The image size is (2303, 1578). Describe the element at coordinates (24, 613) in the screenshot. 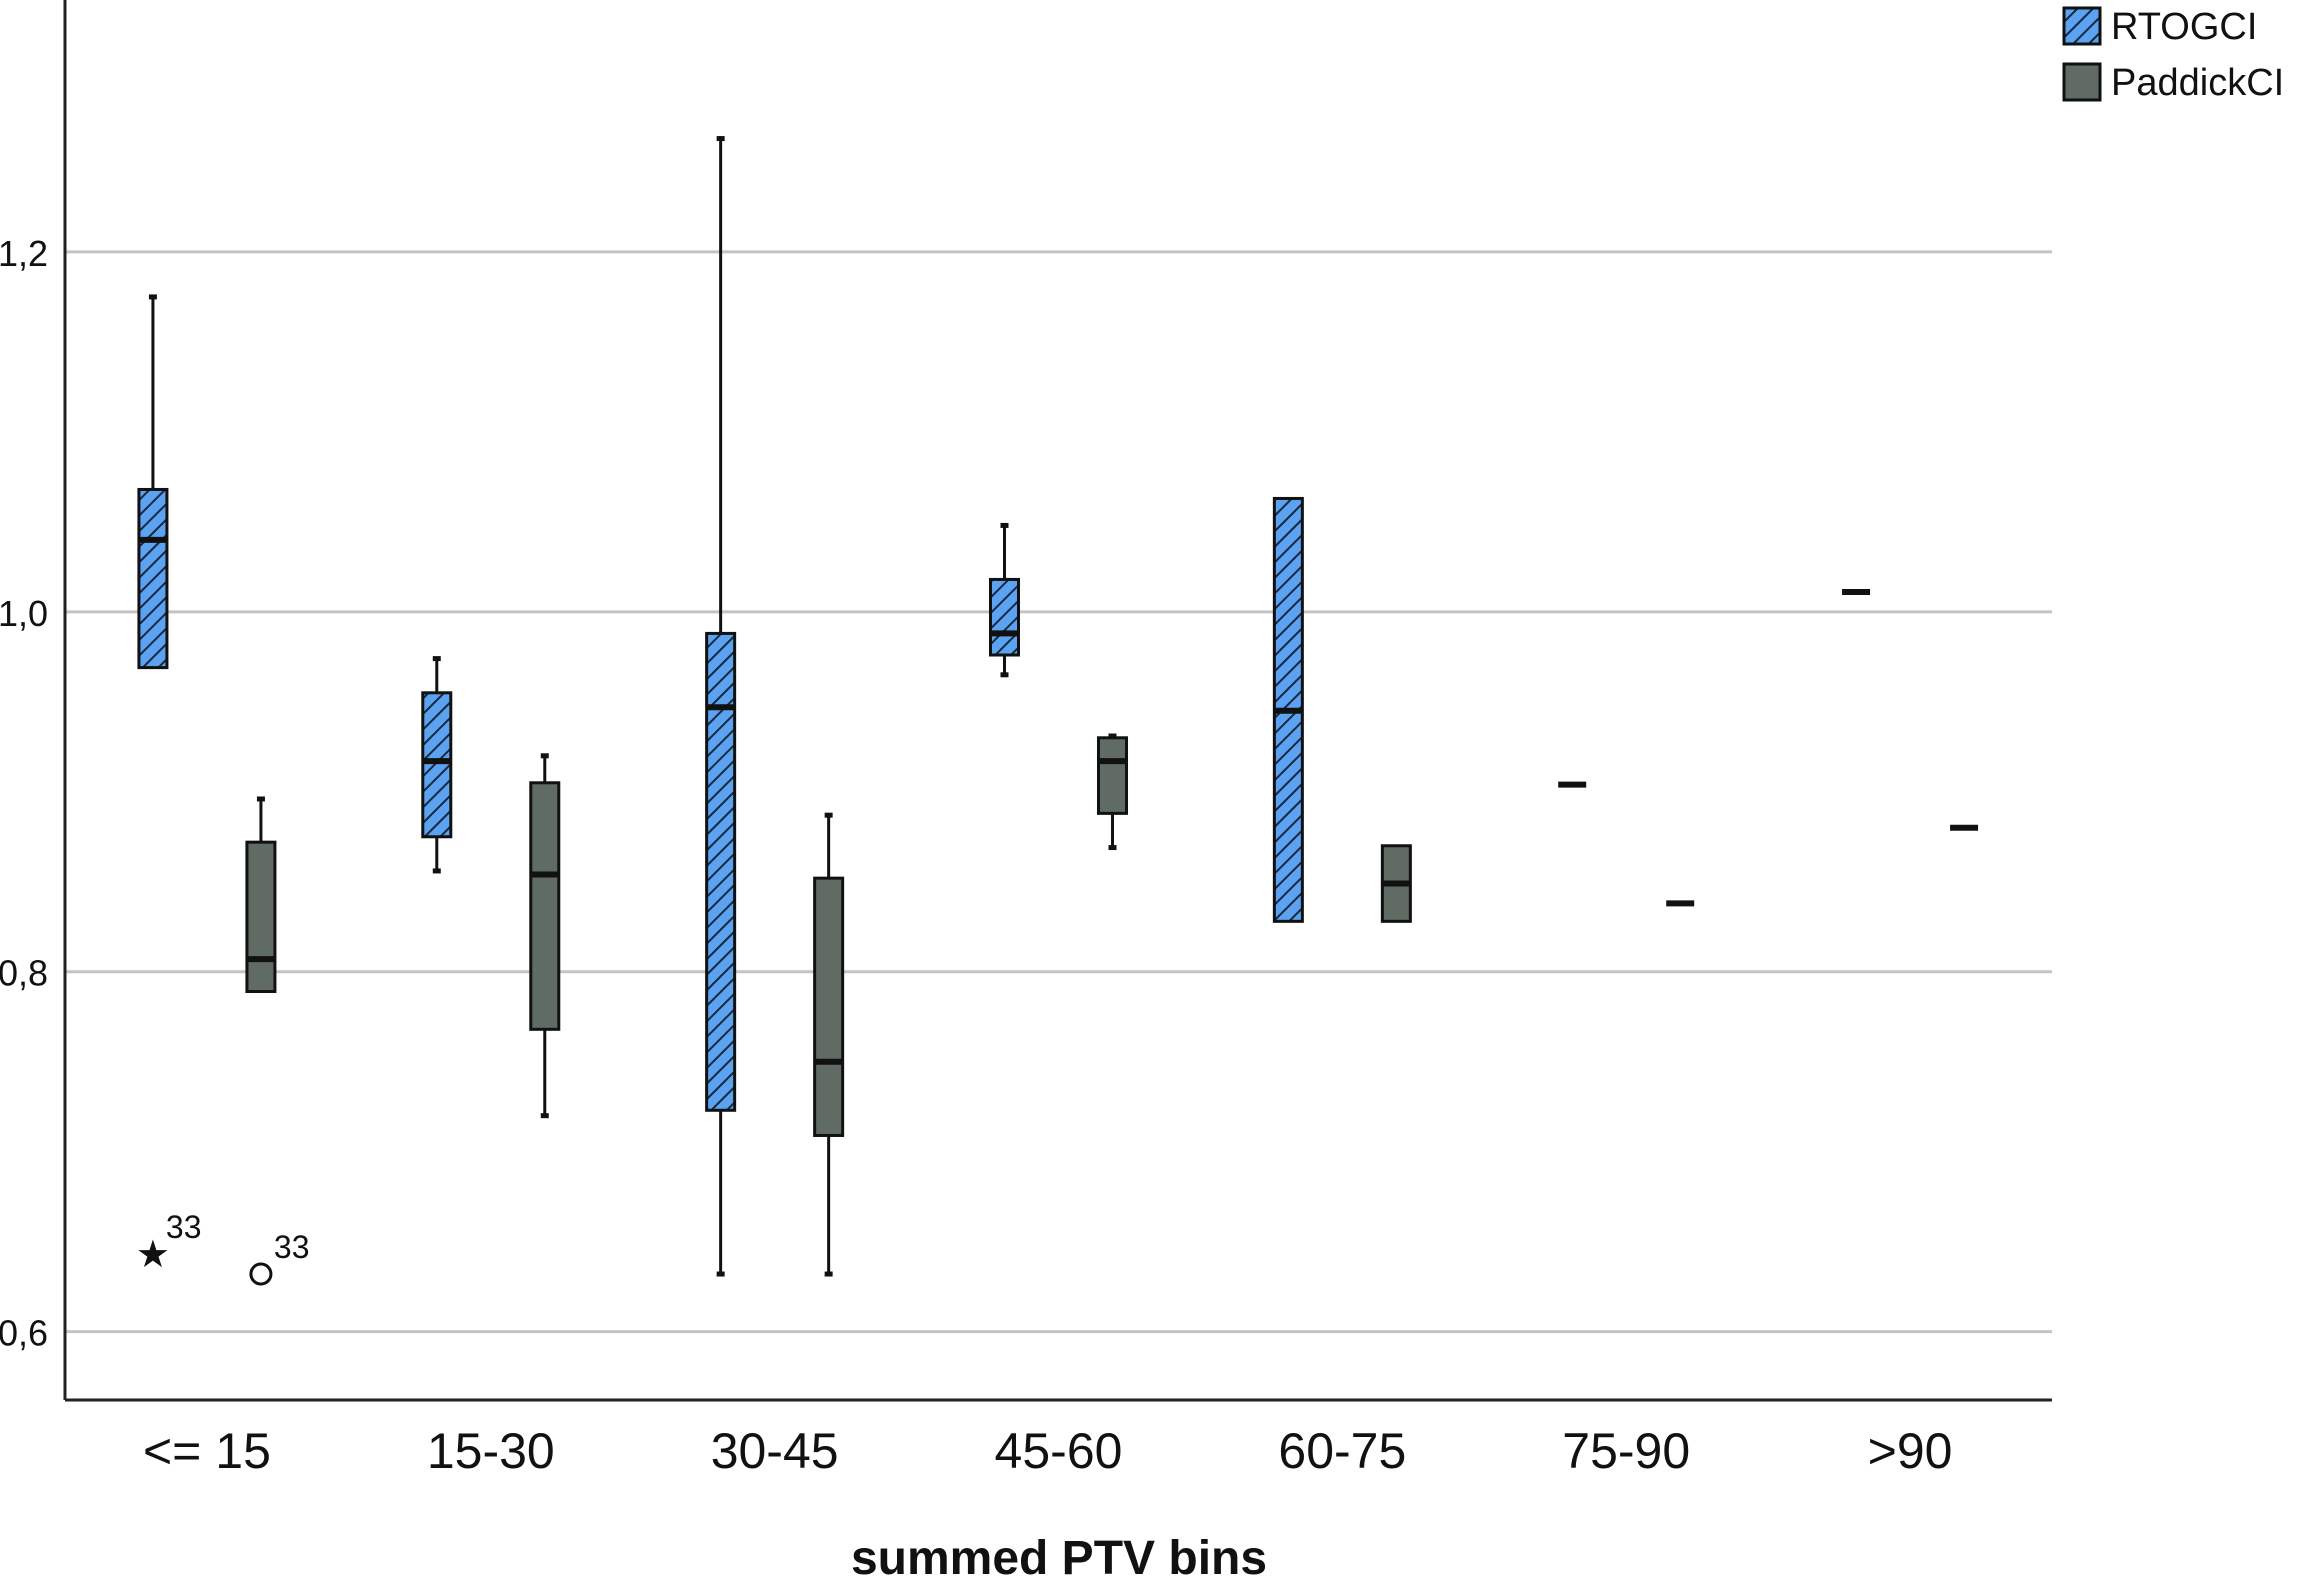

I see `y-tick-label: 1,0` at that location.